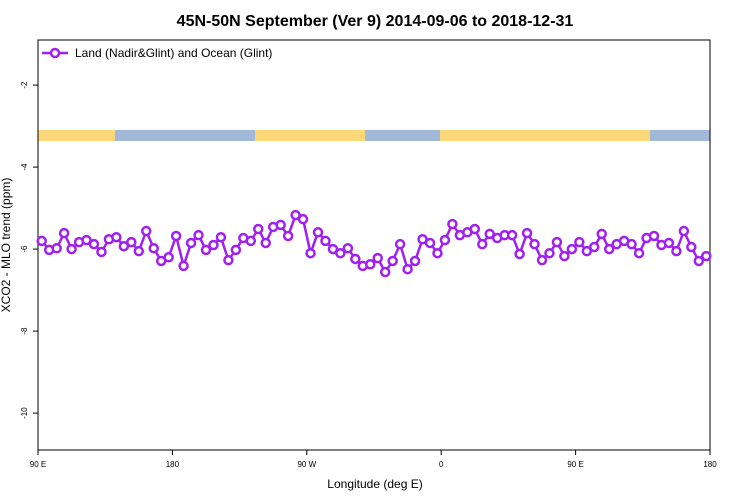 This screenshot has width=750, height=500. I want to click on land-ocean-map, so click(374, 135).